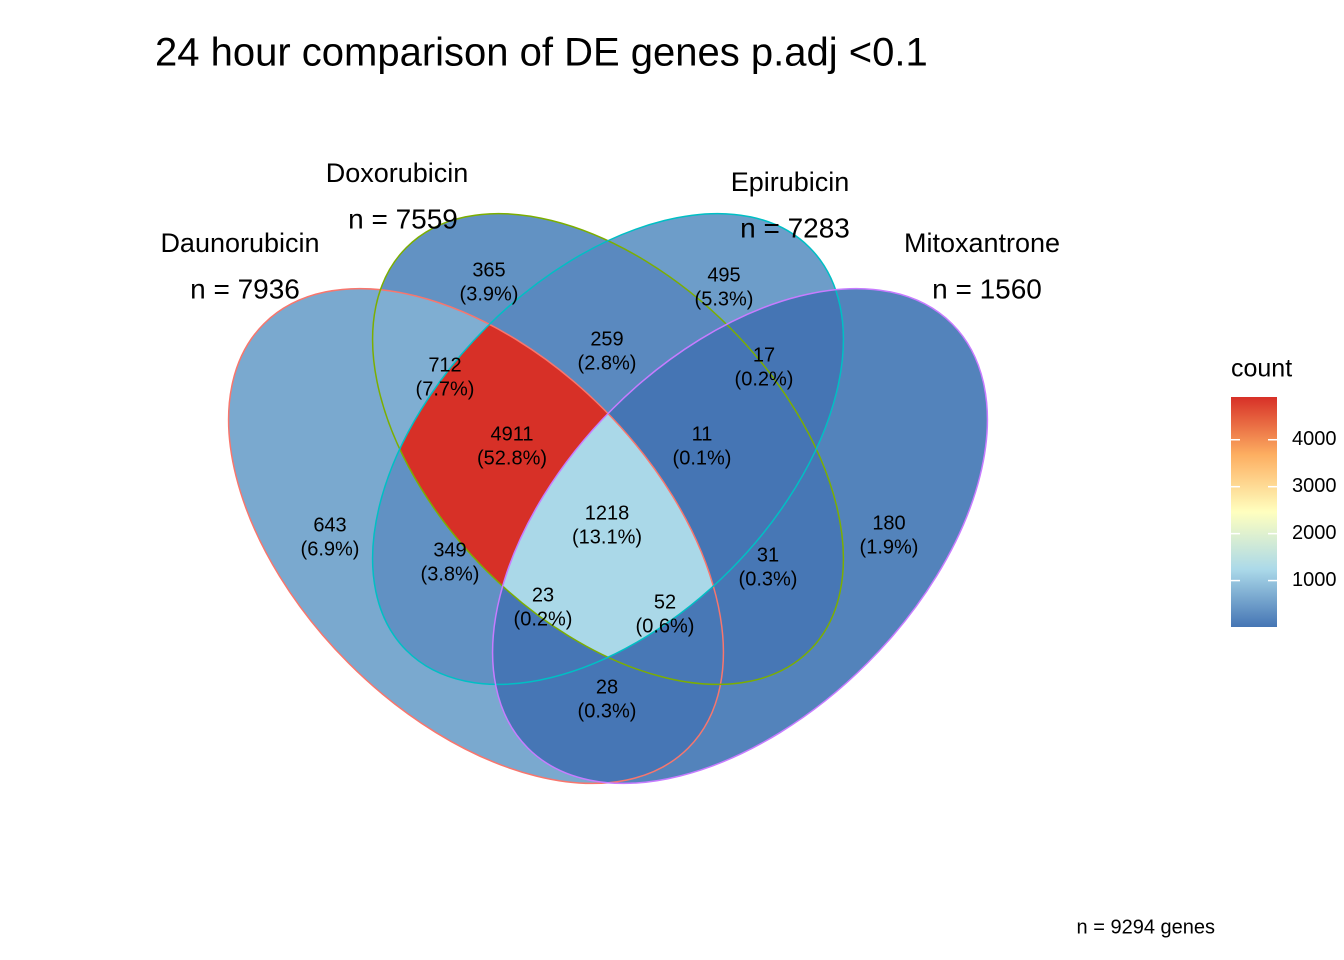 The image size is (1344, 960). Describe the element at coordinates (1261, 369) in the screenshot. I see `colorbar-title: count` at that location.